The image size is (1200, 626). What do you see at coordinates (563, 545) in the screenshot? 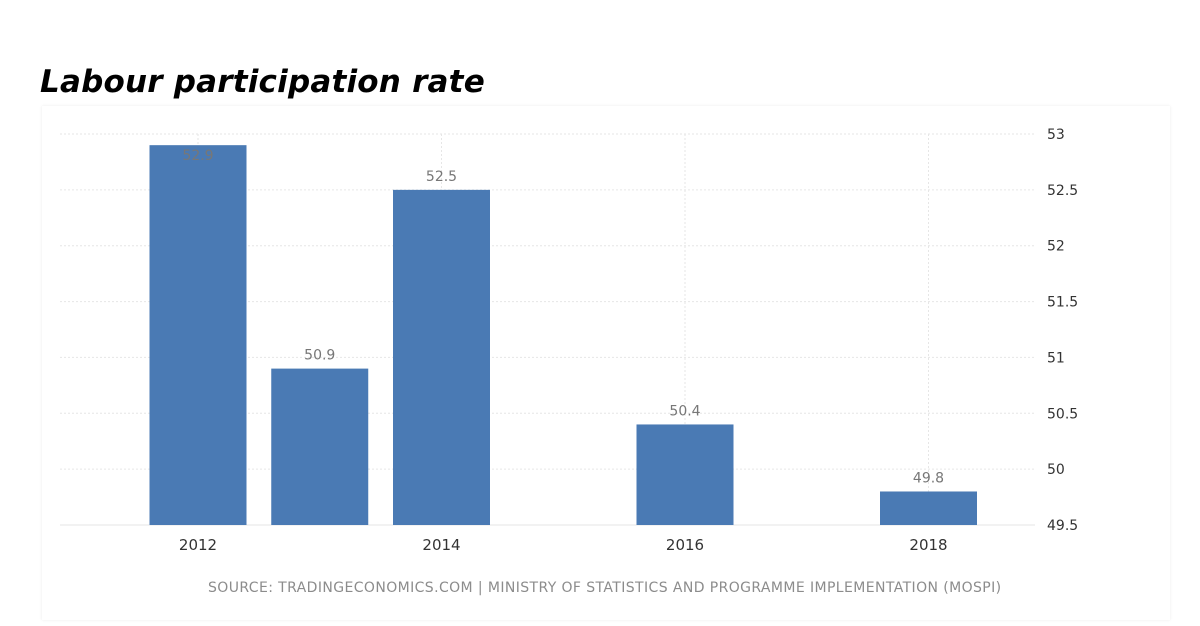
I see `x-axis-ticks: 2012 2014 2016 2018` at bounding box center [563, 545].